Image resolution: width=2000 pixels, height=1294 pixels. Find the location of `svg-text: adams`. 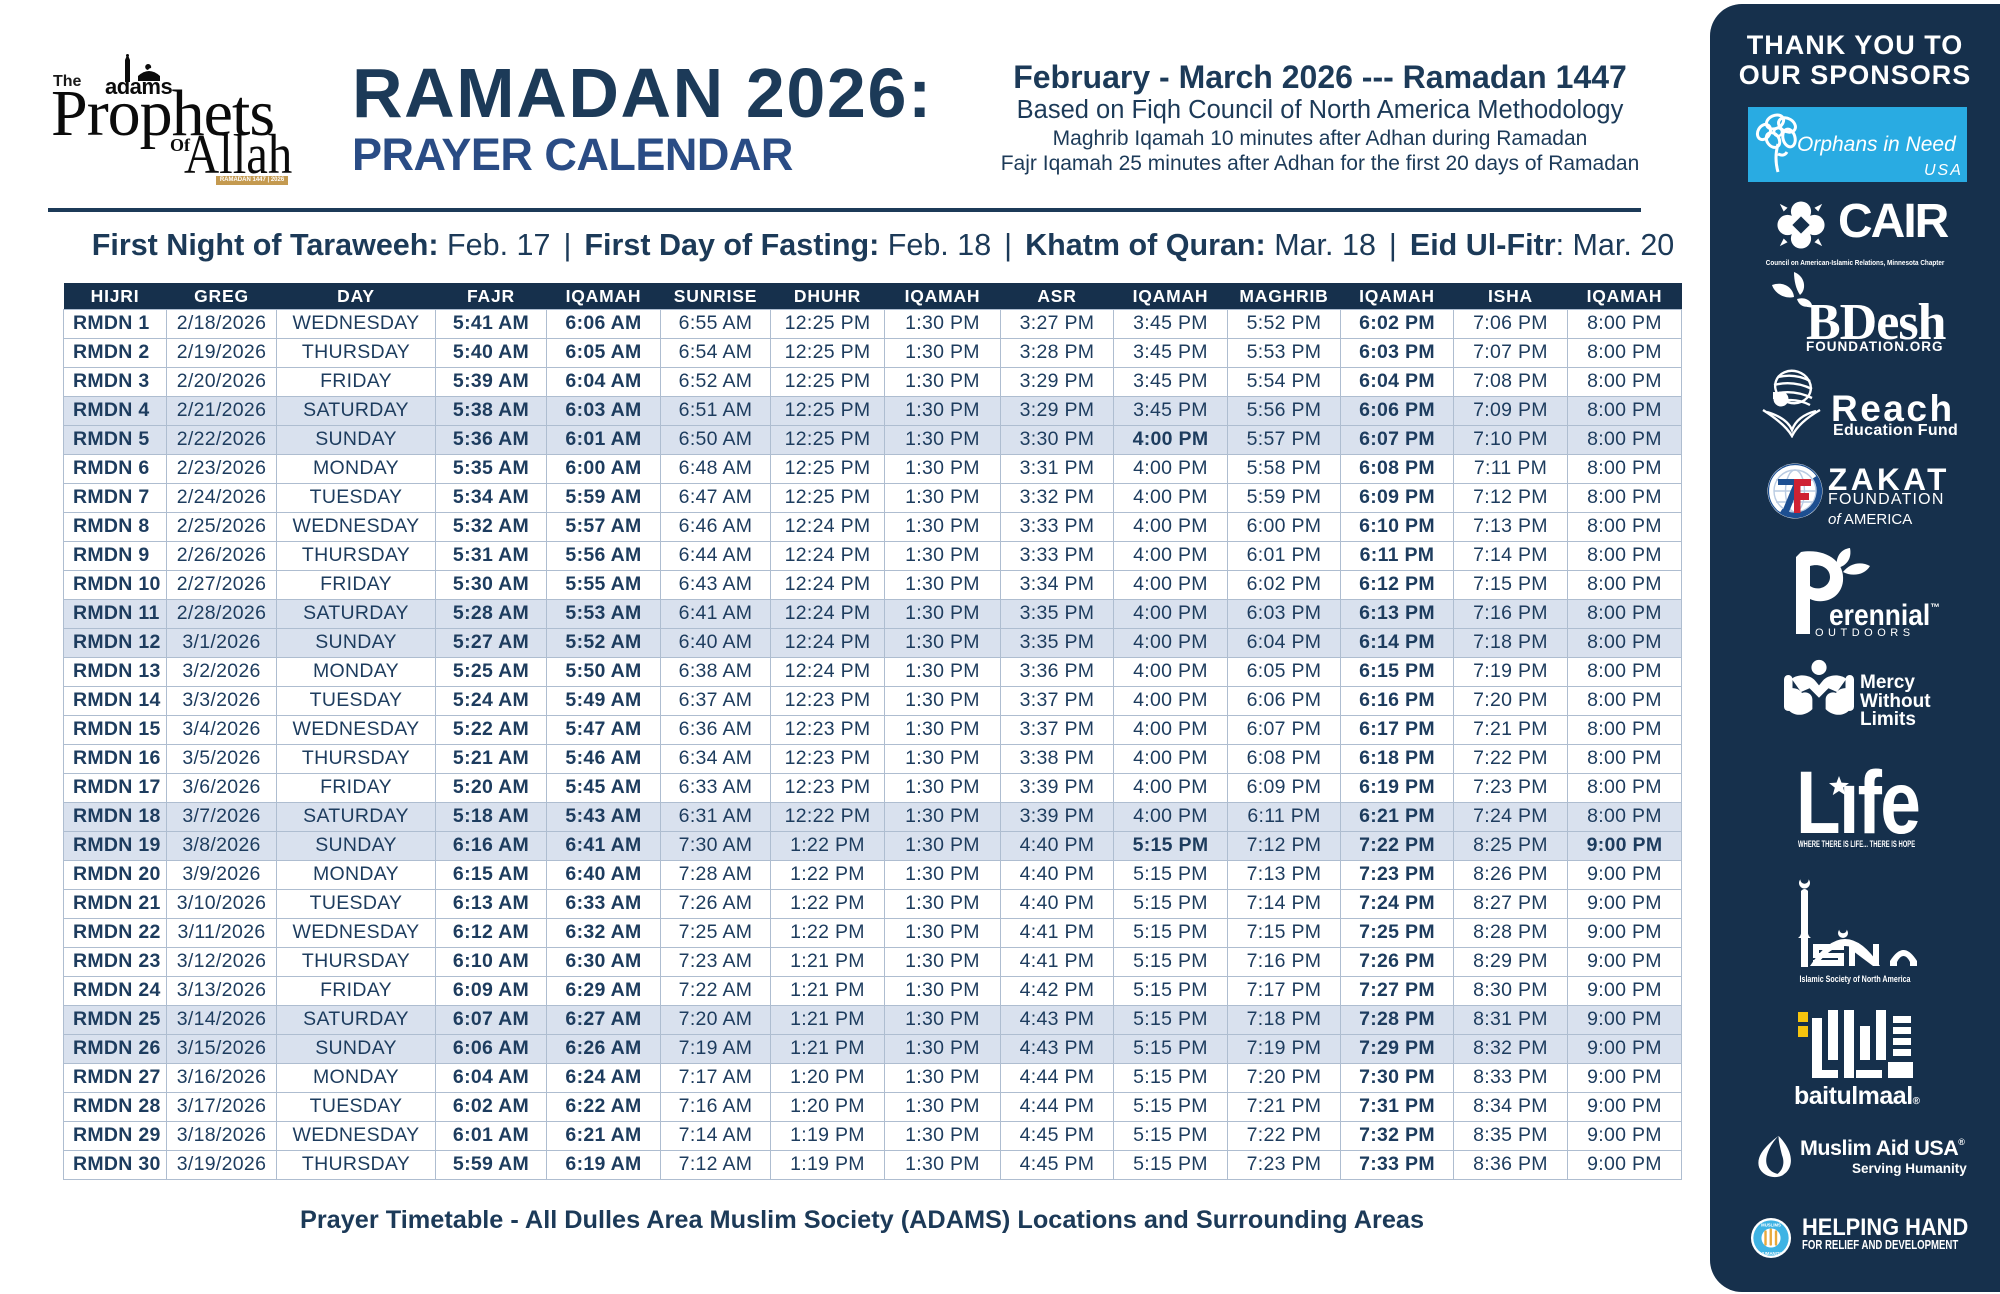

svg-text: adams is located at coordinates (138, 85).